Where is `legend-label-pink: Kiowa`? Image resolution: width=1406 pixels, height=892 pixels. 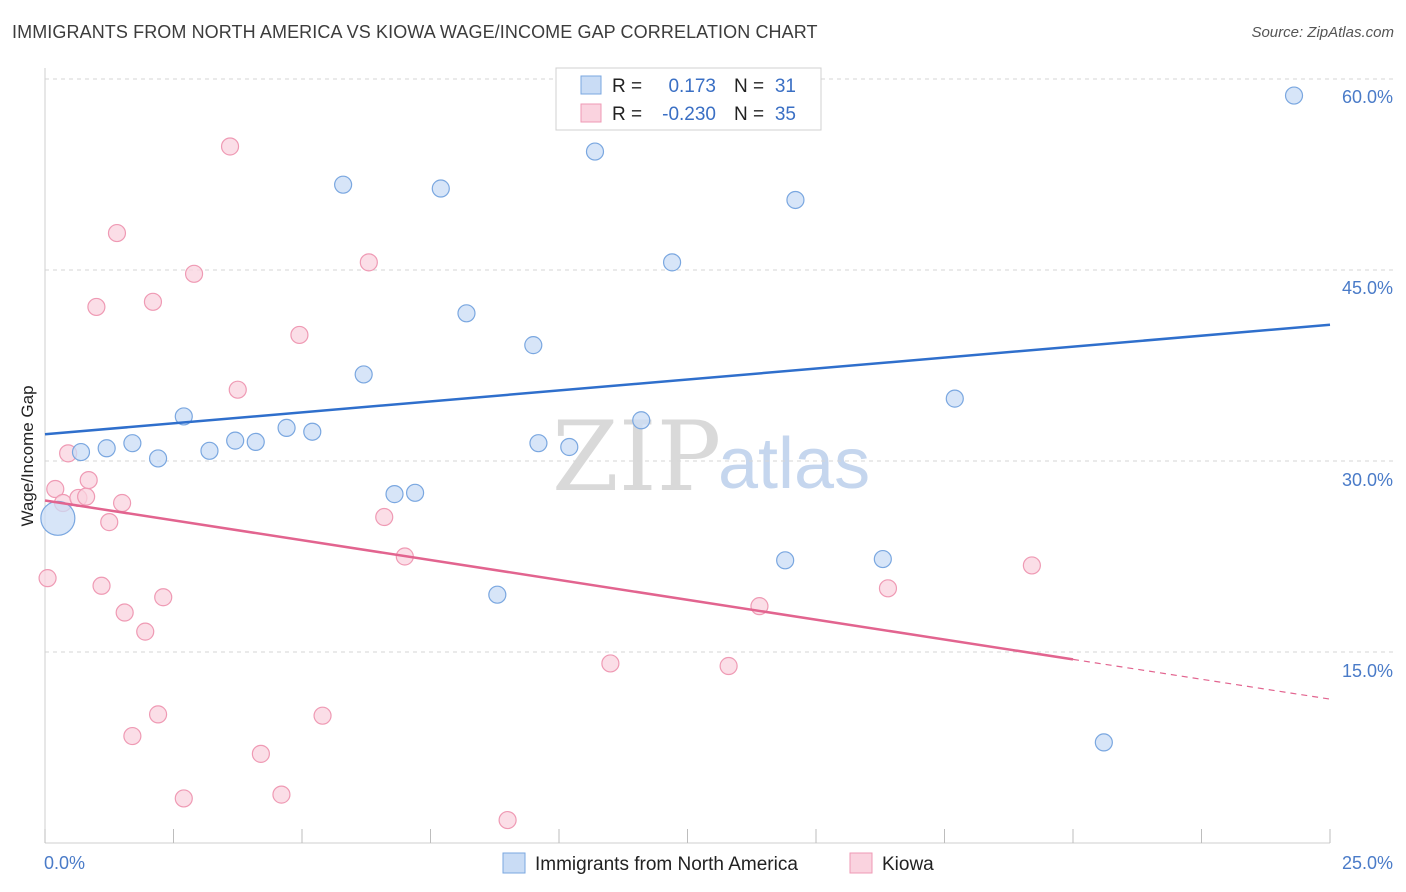 legend-label-pink: Kiowa is located at coordinates (908, 864).